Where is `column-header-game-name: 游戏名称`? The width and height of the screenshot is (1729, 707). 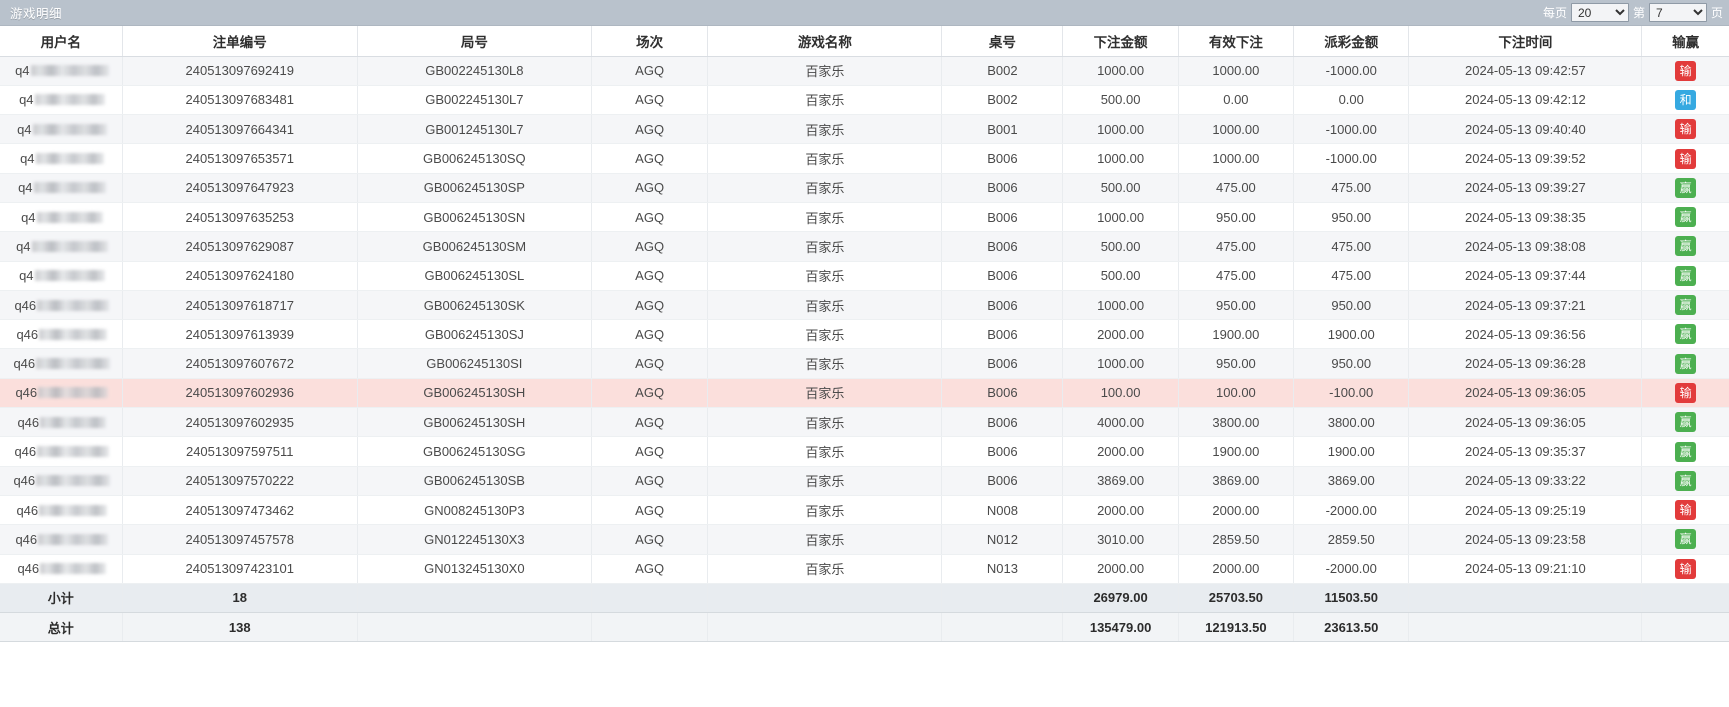 column-header-game-name: 游戏名称 is located at coordinates (825, 41).